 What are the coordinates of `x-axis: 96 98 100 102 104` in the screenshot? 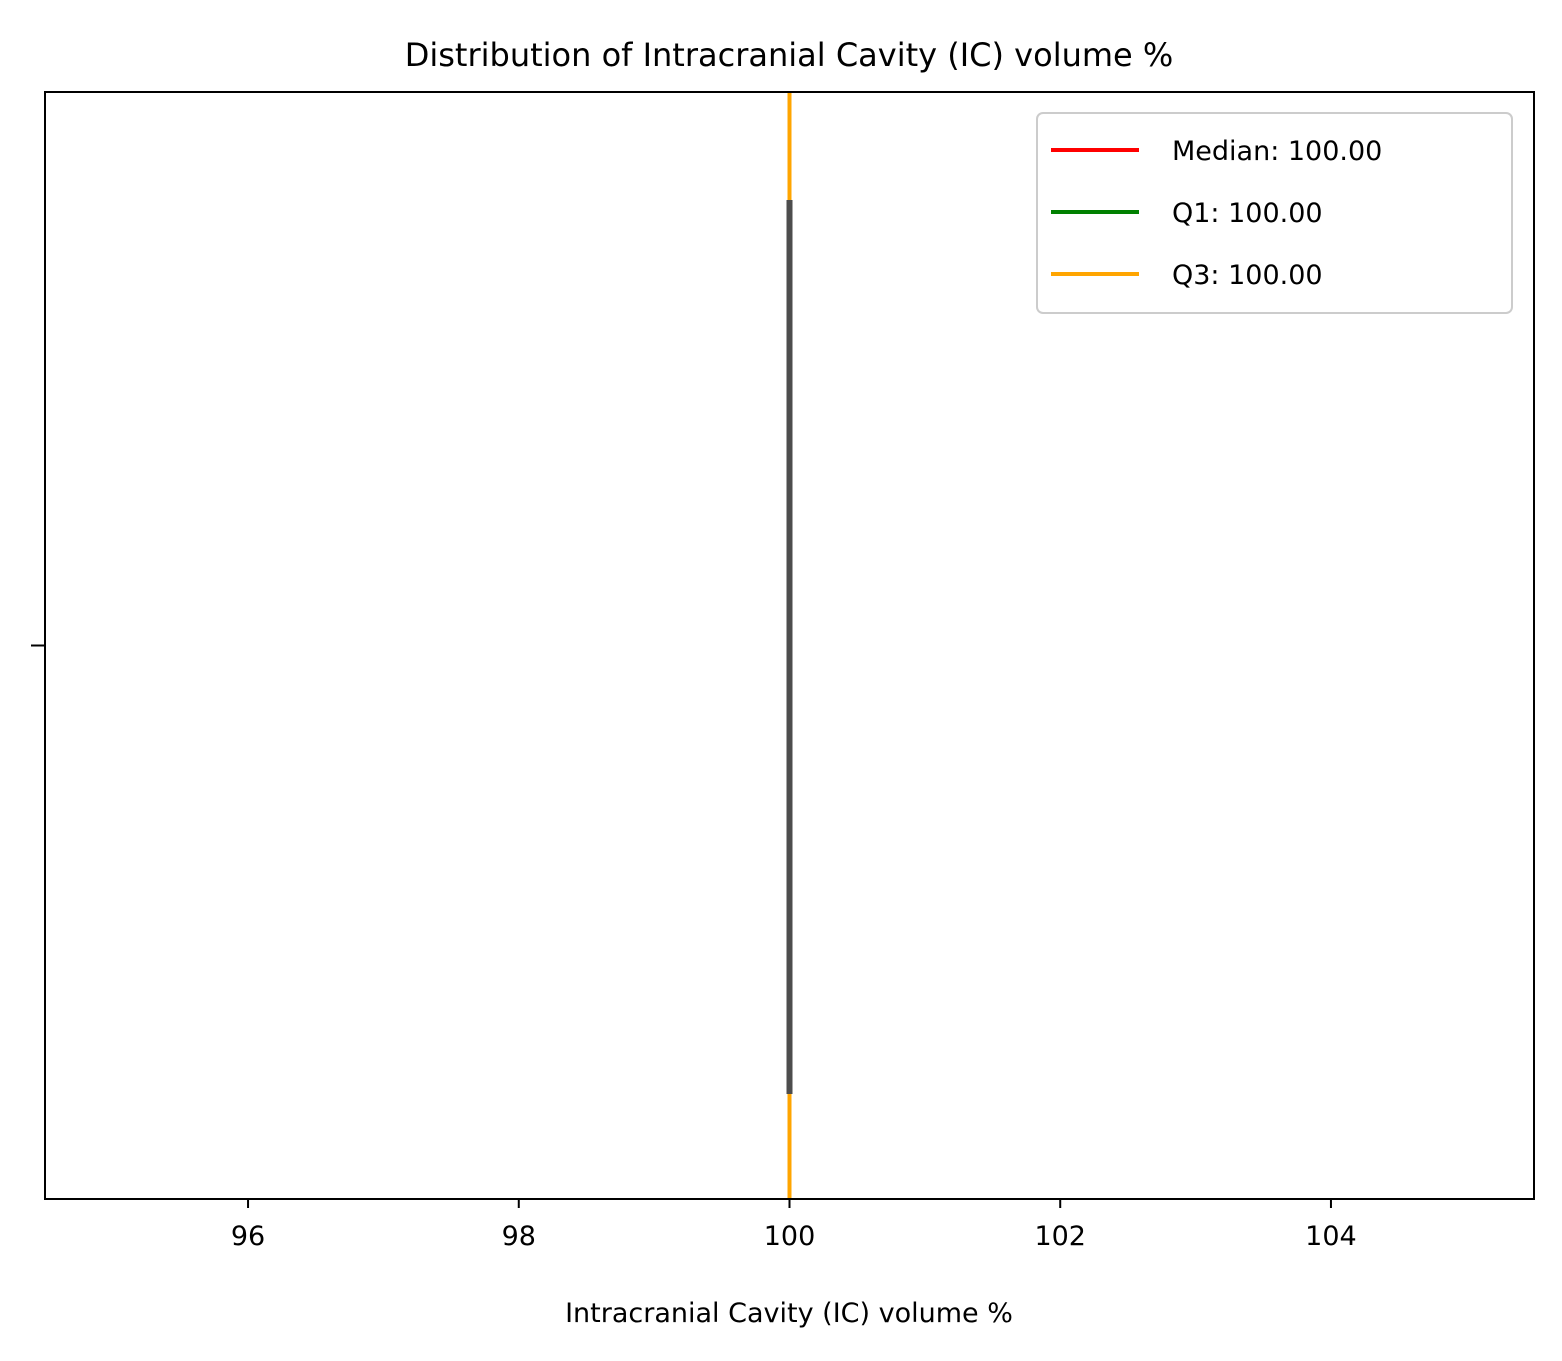 It's located at (794, 1225).